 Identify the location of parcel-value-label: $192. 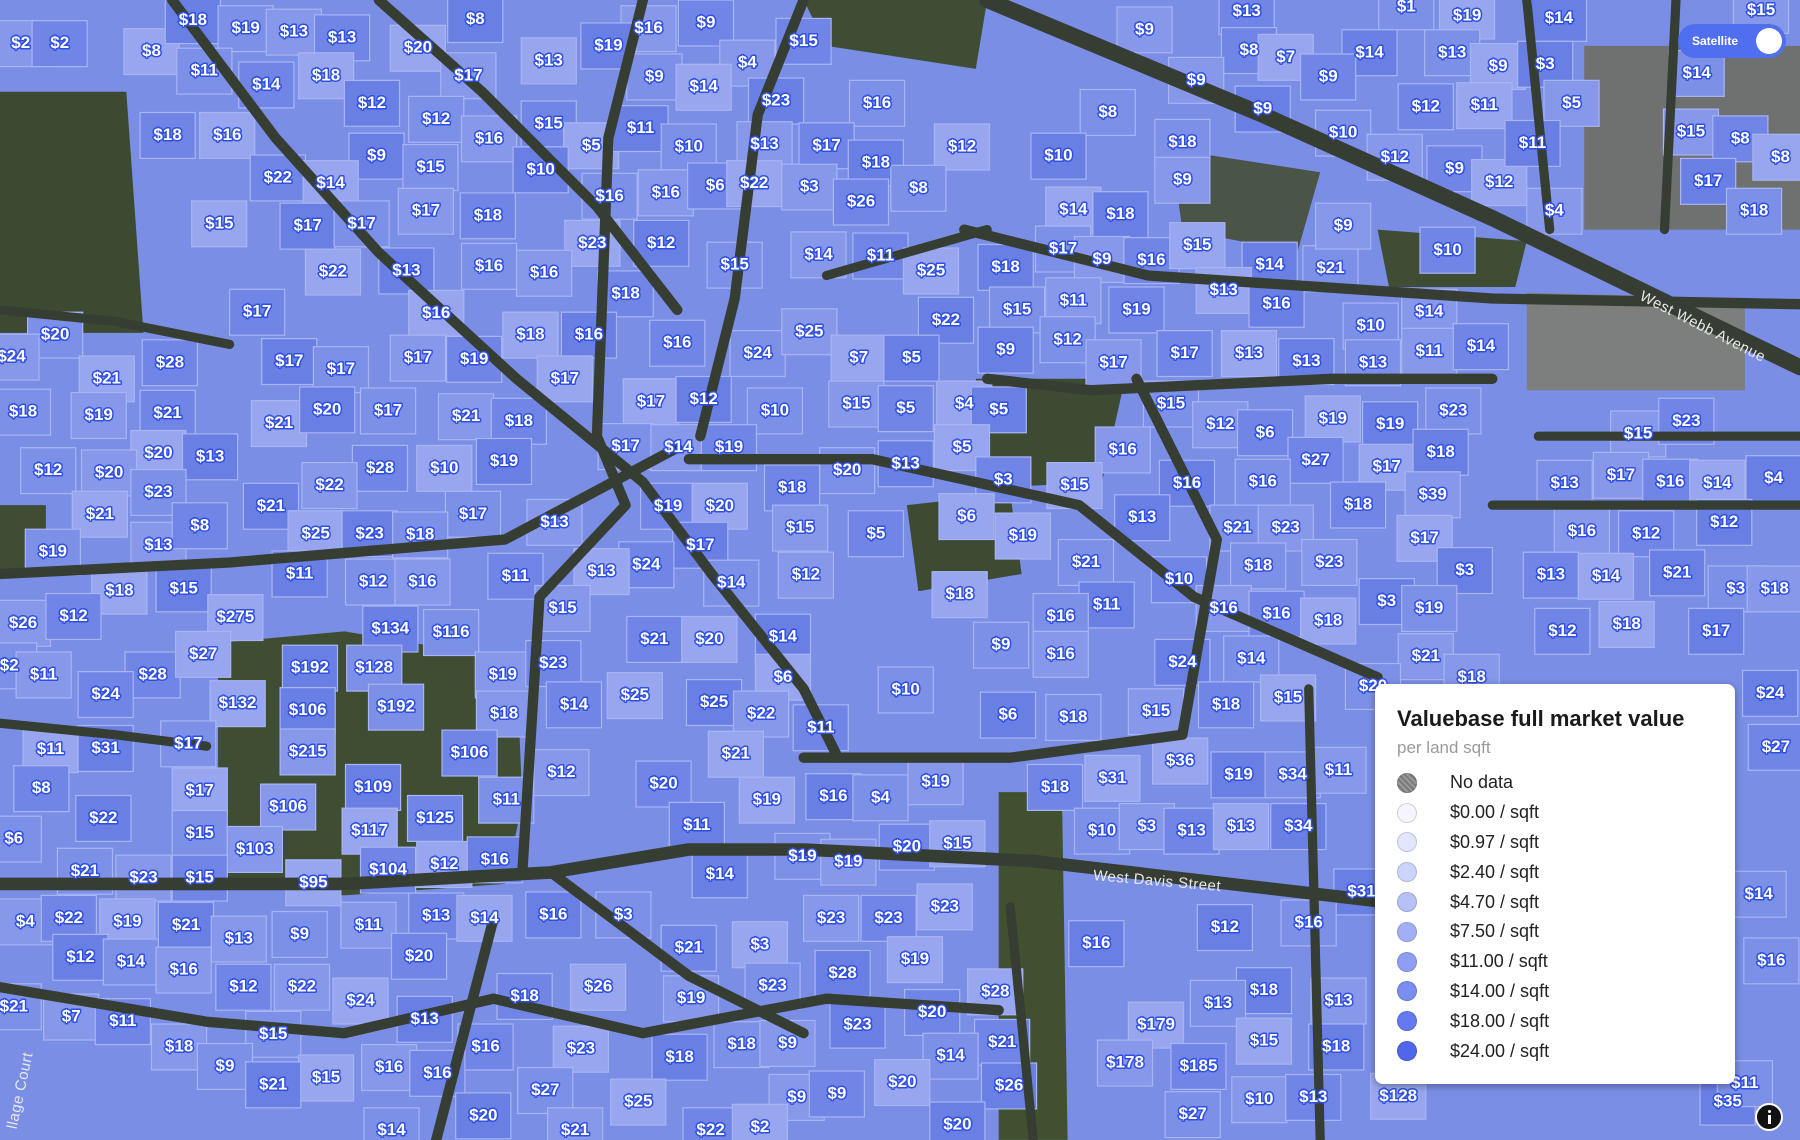
(310, 667).